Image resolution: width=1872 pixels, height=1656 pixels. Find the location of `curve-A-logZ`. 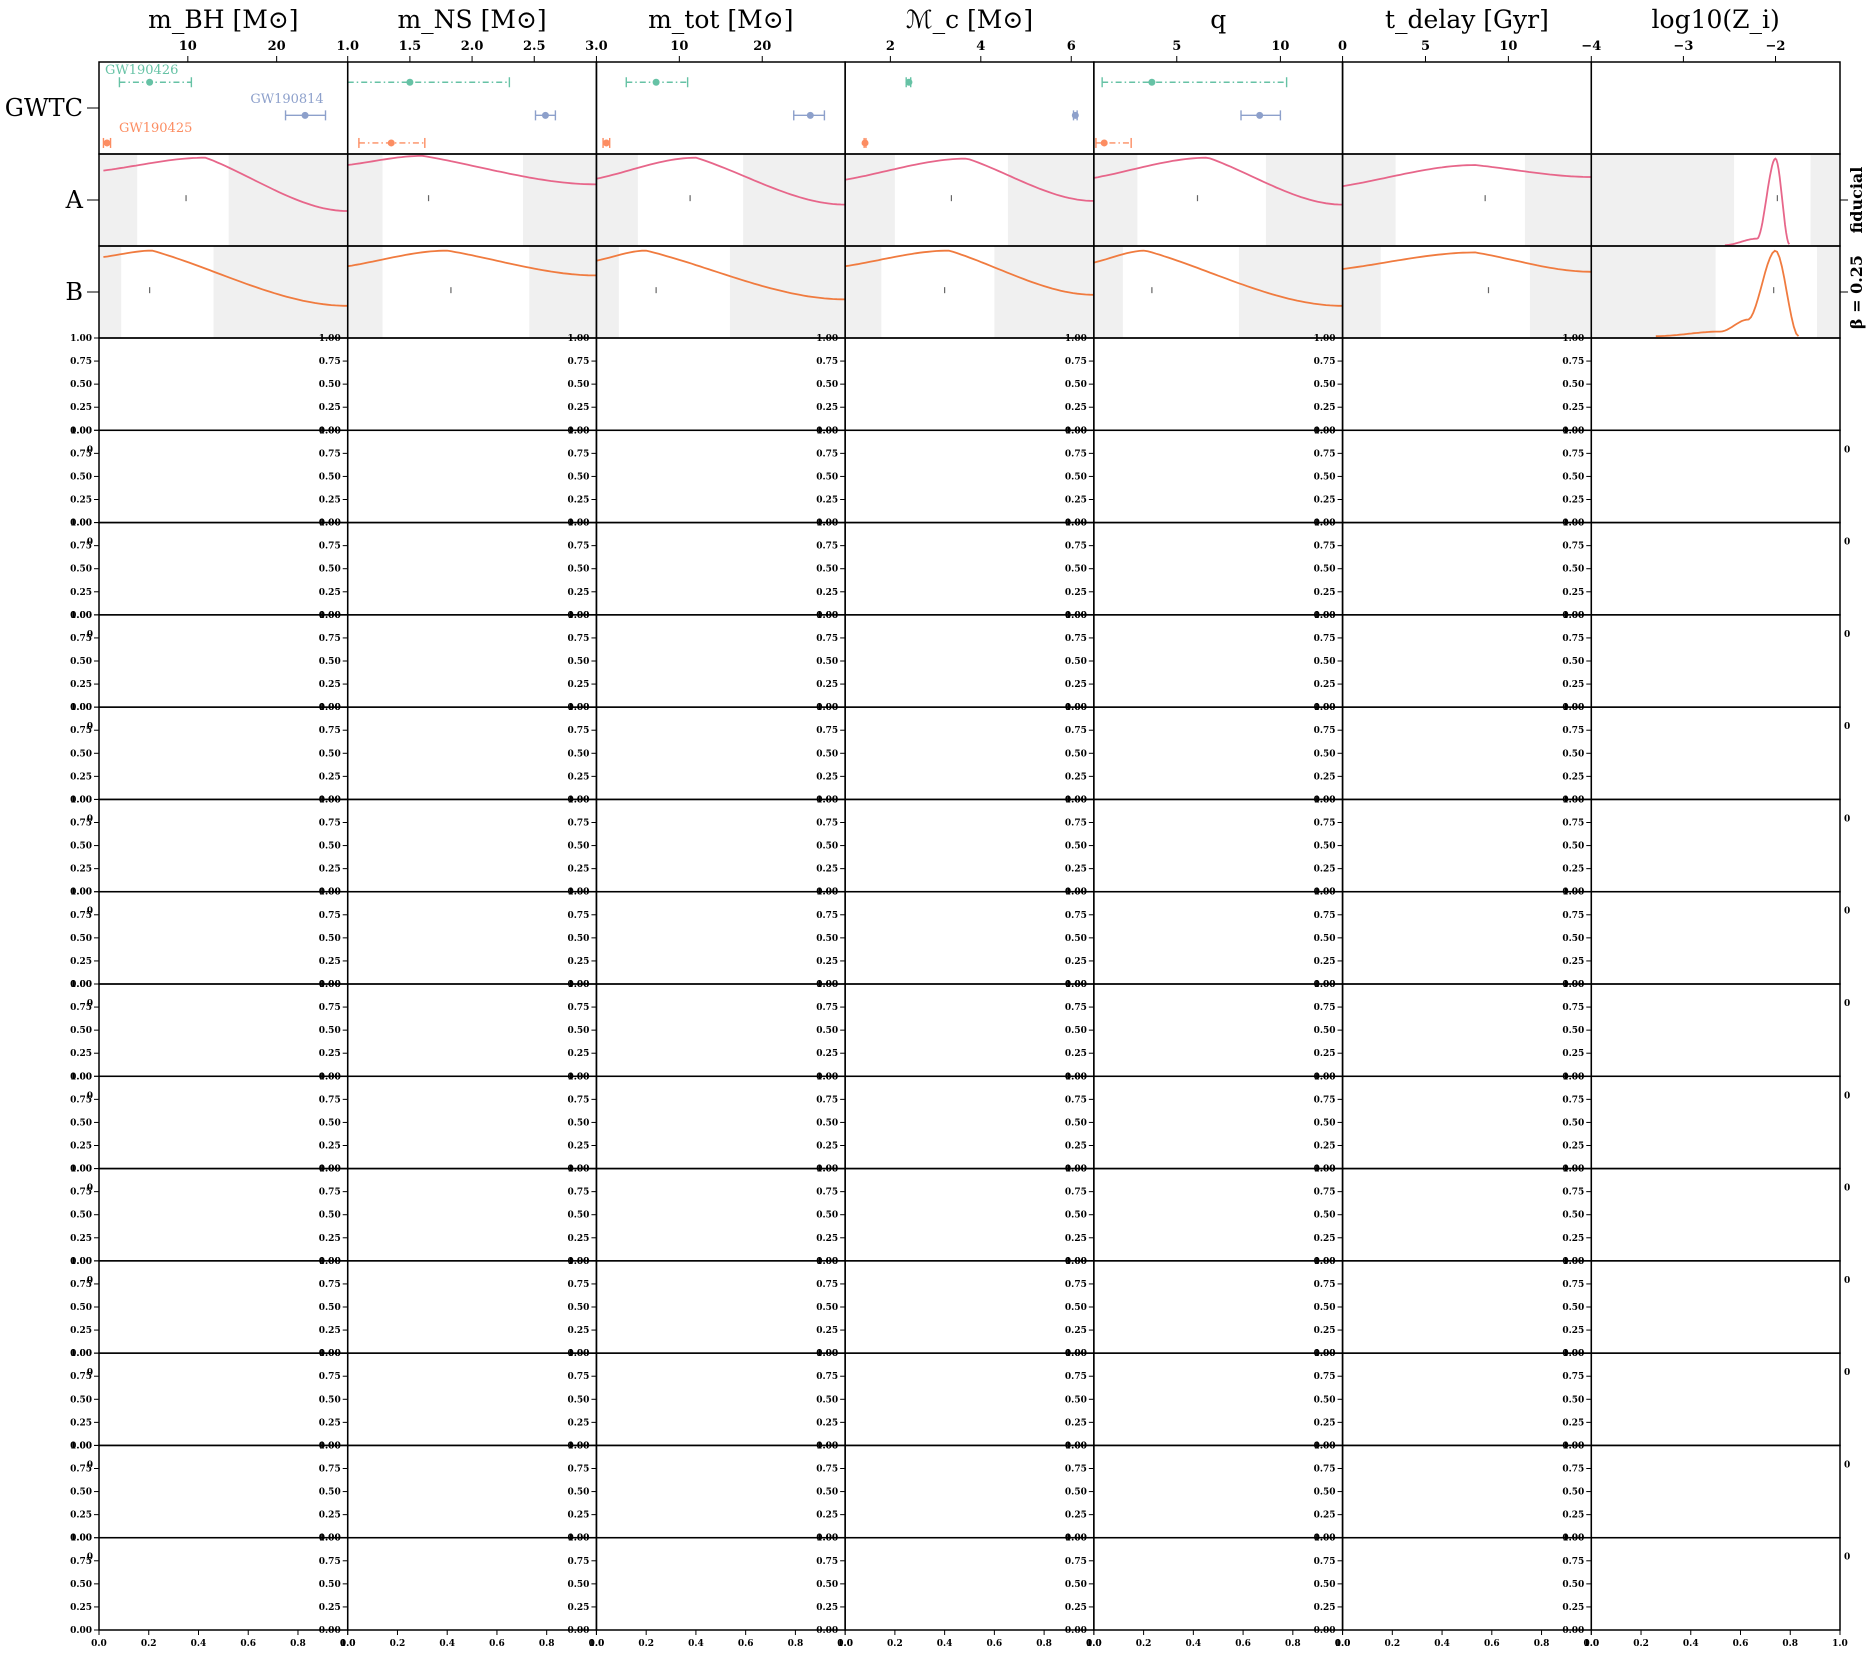

curve-A-logZ is located at coordinates (1757, 201).